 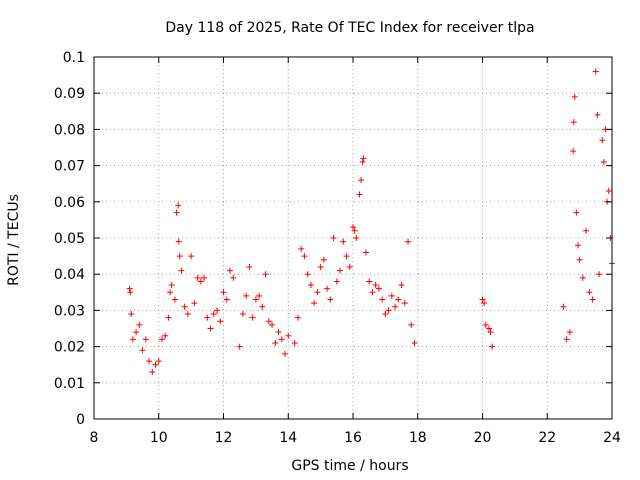 I want to click on y-tick-label: 0.03, so click(x=69, y=311).